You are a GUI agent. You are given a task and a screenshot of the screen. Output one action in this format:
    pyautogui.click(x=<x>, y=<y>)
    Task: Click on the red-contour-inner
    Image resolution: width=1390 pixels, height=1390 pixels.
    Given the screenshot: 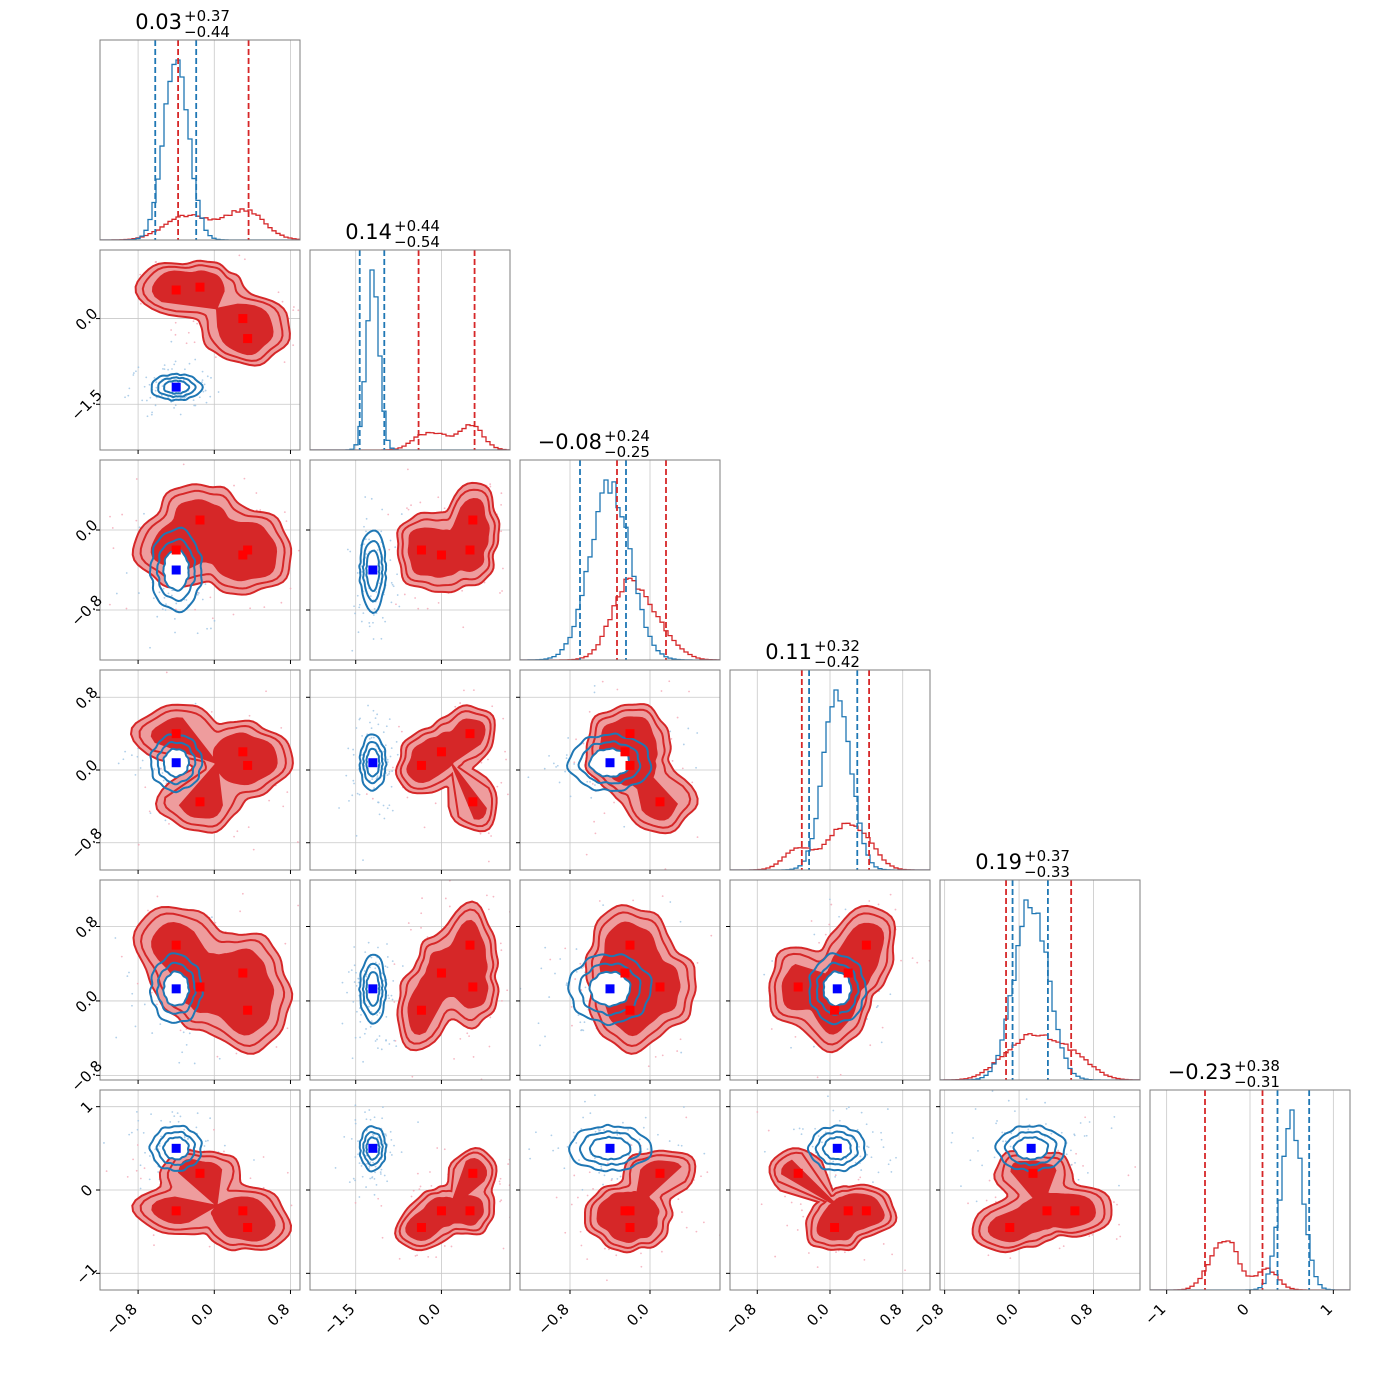 What is the action you would take?
    pyautogui.click(x=639, y=1202)
    